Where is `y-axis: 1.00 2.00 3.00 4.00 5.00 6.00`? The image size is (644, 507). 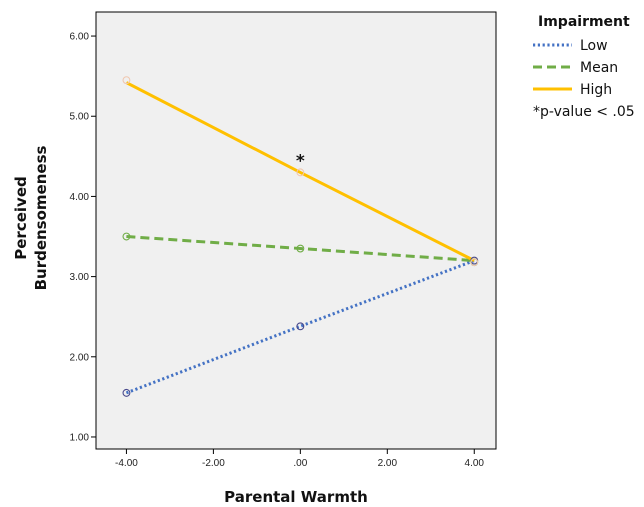 y-axis: 1.00 2.00 3.00 4.00 5.00 6.00 is located at coordinates (83, 237).